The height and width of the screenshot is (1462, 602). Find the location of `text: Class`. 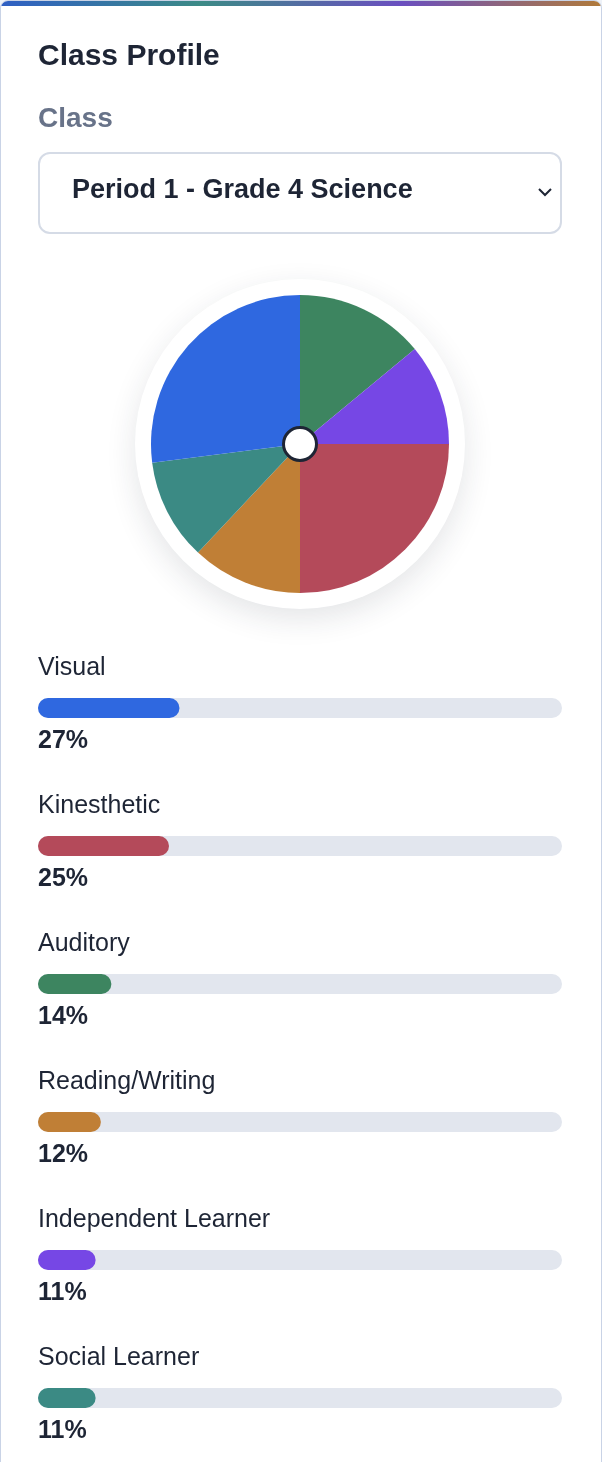

text: Class is located at coordinates (75, 118).